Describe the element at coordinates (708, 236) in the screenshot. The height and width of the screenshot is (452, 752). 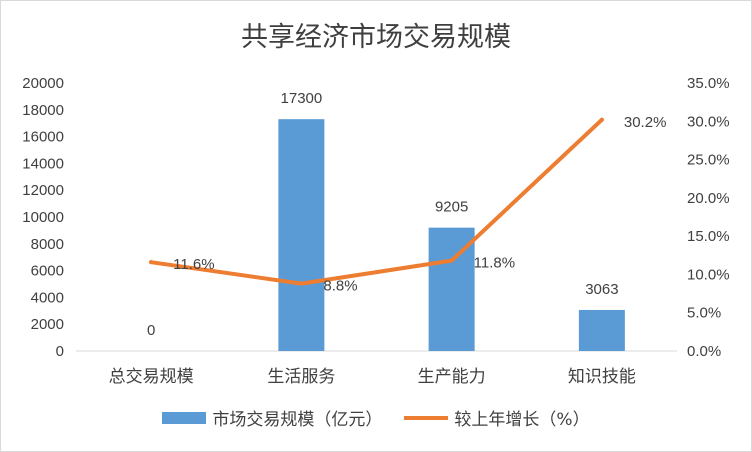
I see `y-right-tick-label: 15.0%` at that location.